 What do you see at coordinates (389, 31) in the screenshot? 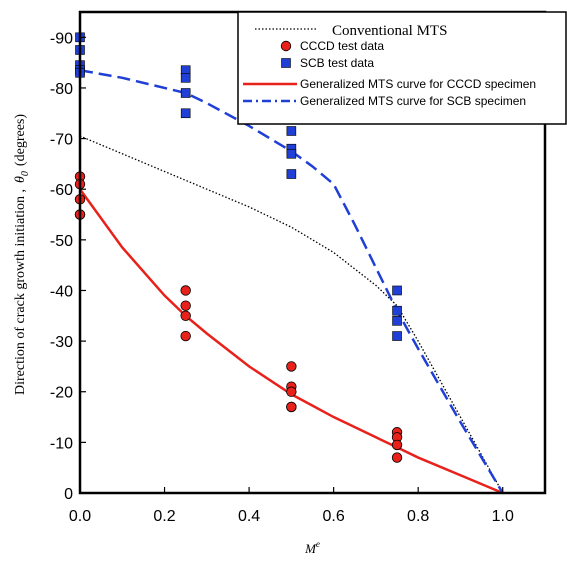
I see `legend-entry-label: Conventional MTS` at bounding box center [389, 31].